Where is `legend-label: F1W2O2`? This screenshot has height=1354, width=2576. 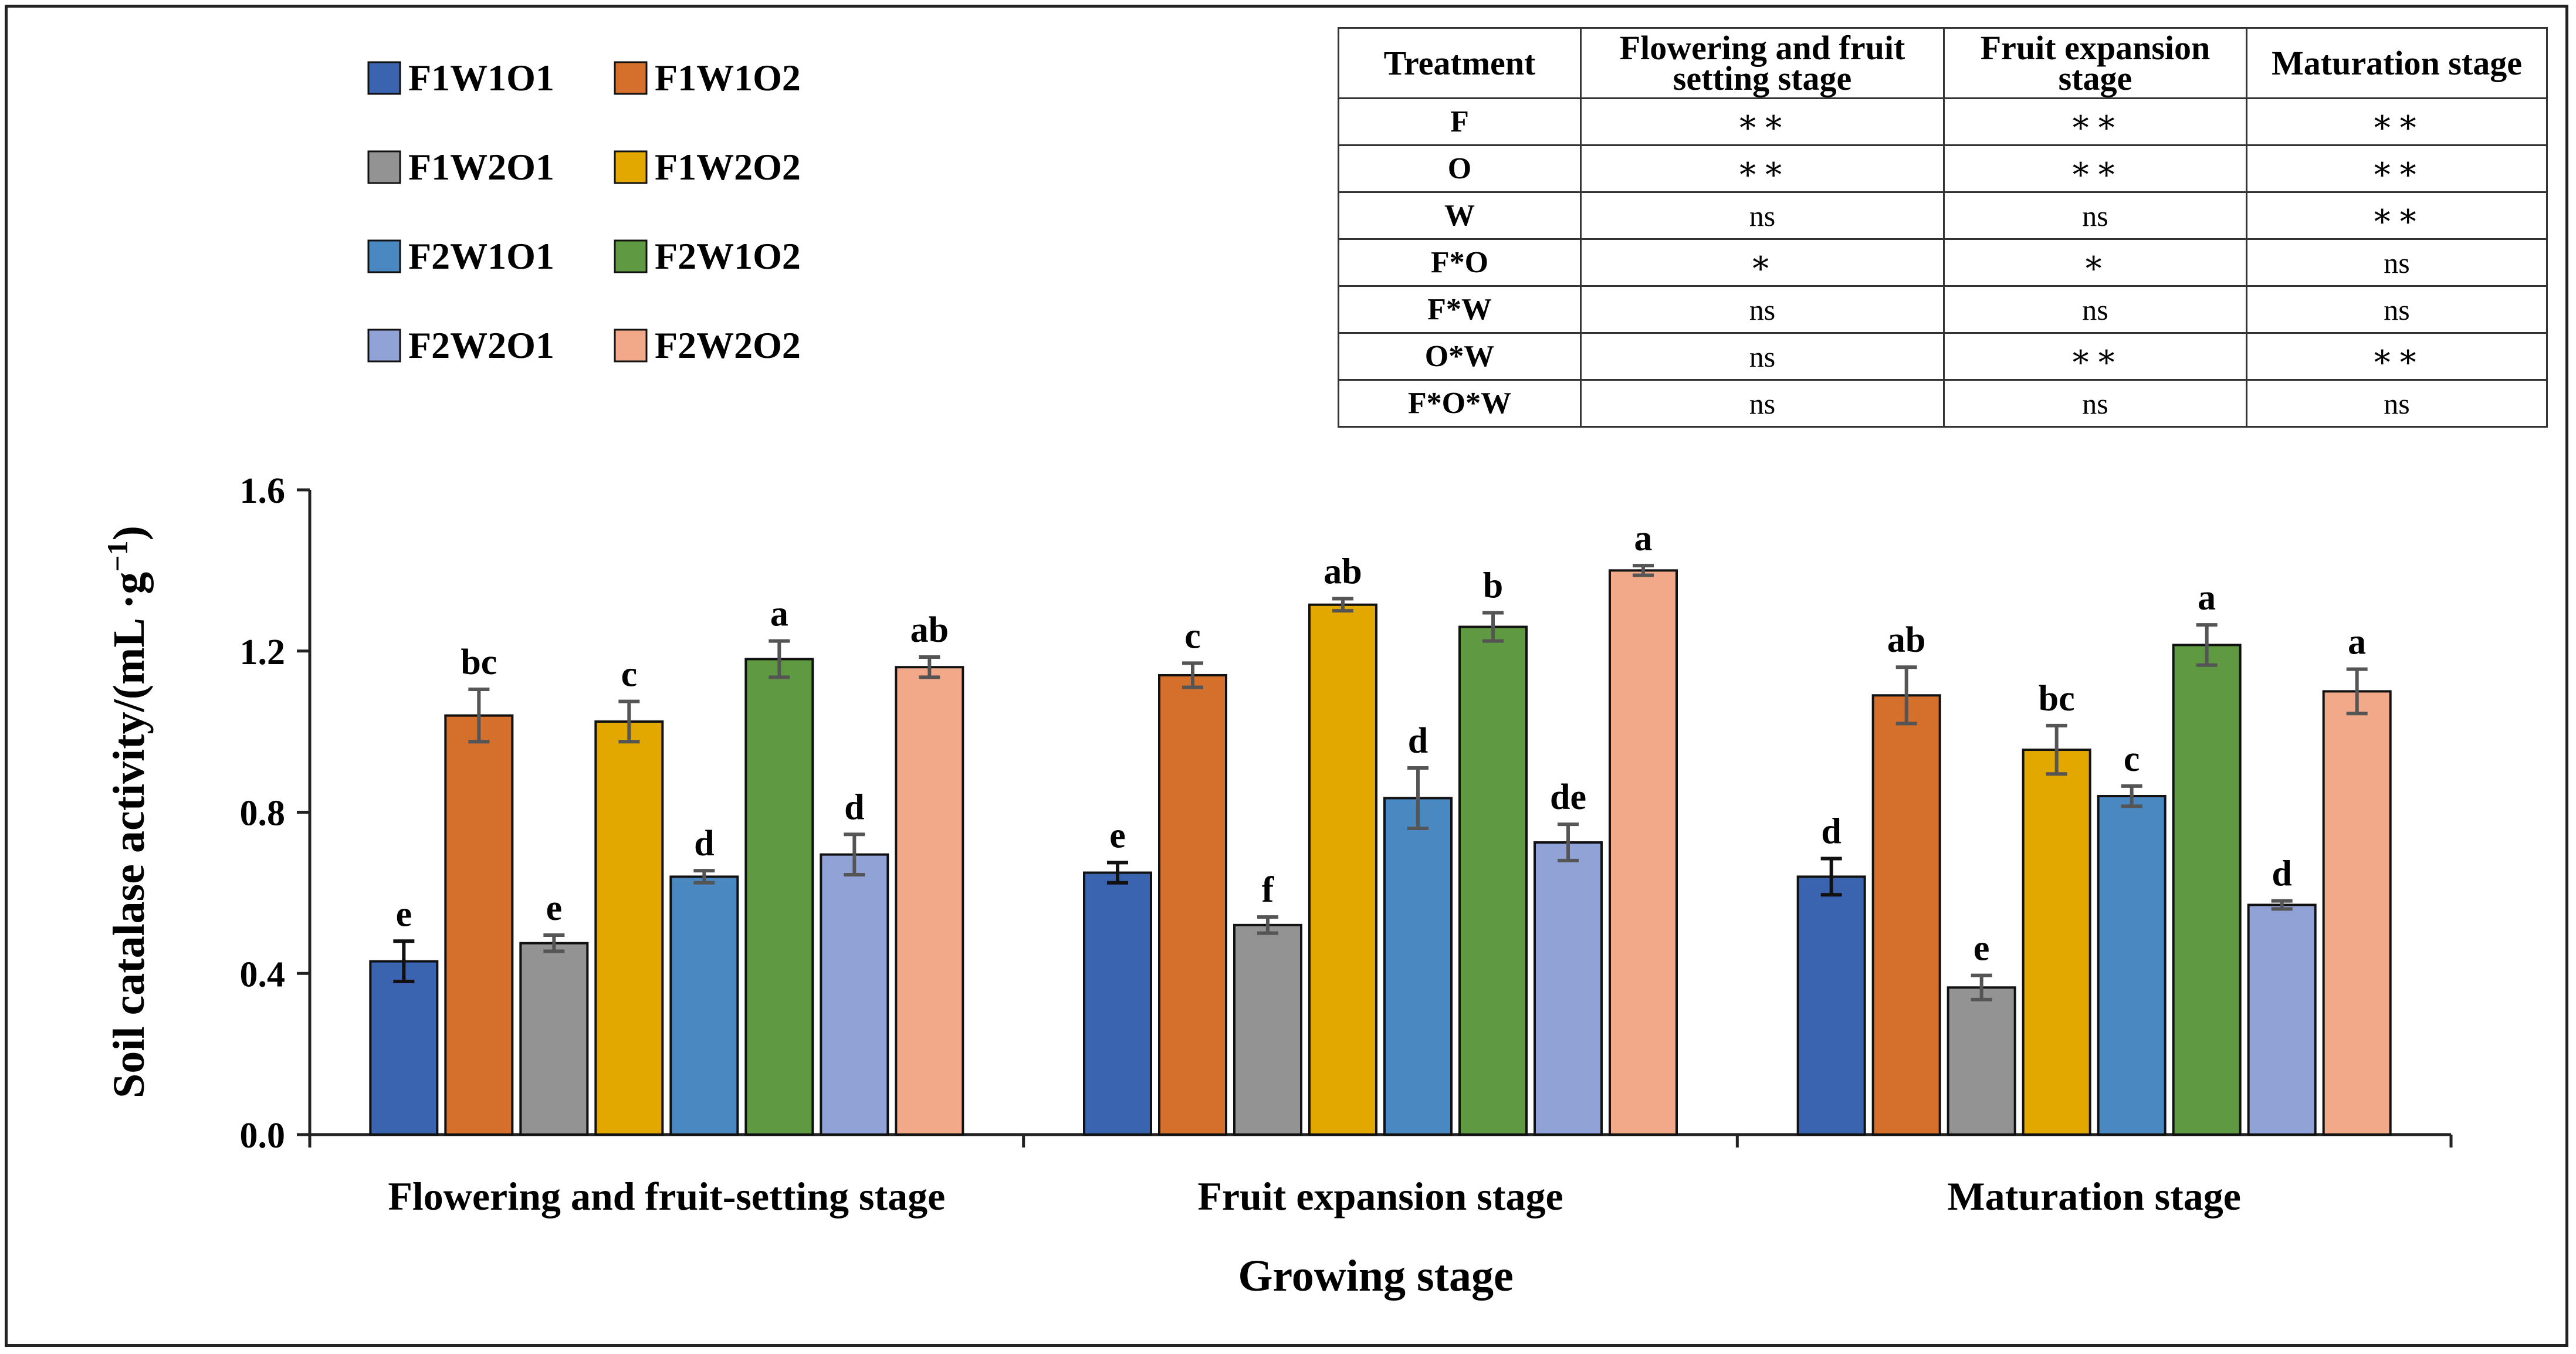
legend-label: F1W2O2 is located at coordinates (728, 167).